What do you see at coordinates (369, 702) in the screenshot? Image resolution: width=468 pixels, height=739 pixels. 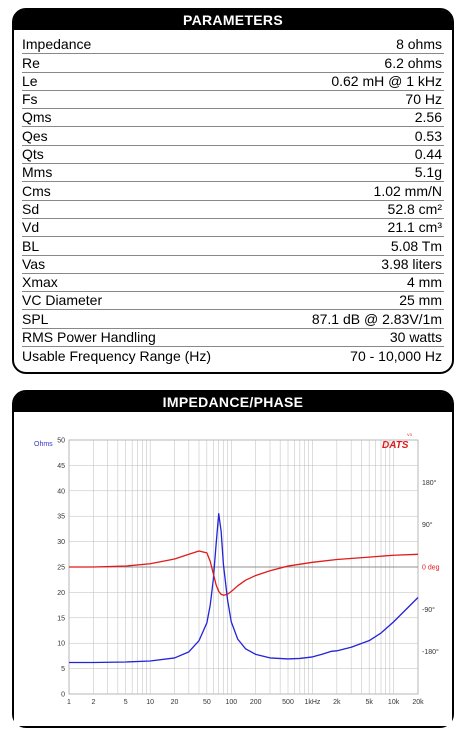 I see `x-tick-label: 5k` at bounding box center [369, 702].